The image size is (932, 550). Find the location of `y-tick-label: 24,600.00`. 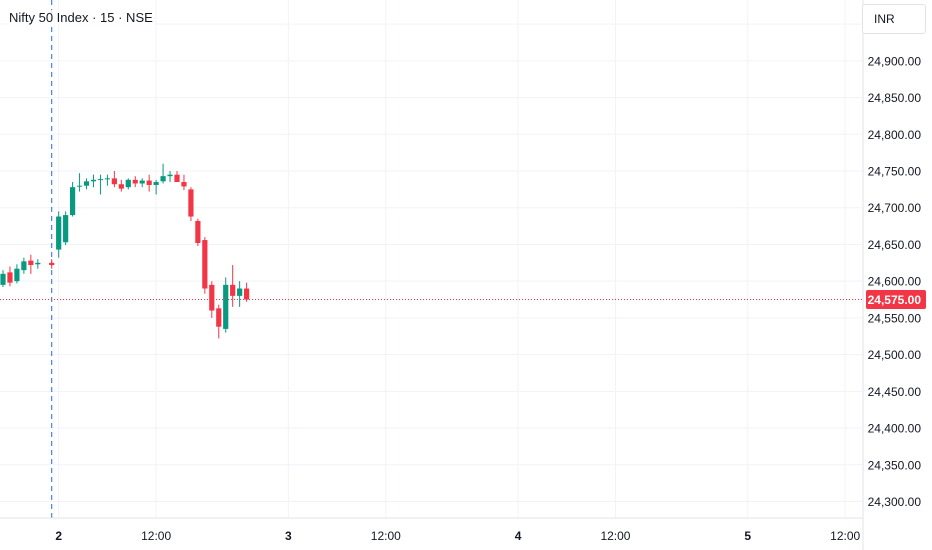

y-tick-label: 24,600.00 is located at coordinates (895, 282).